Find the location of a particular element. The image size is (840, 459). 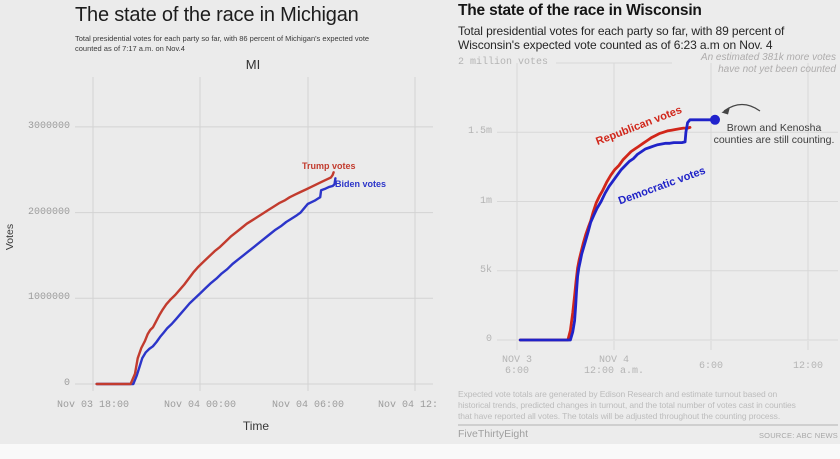

counting-annotation-line2: counties are still counting. is located at coordinates (774, 140).